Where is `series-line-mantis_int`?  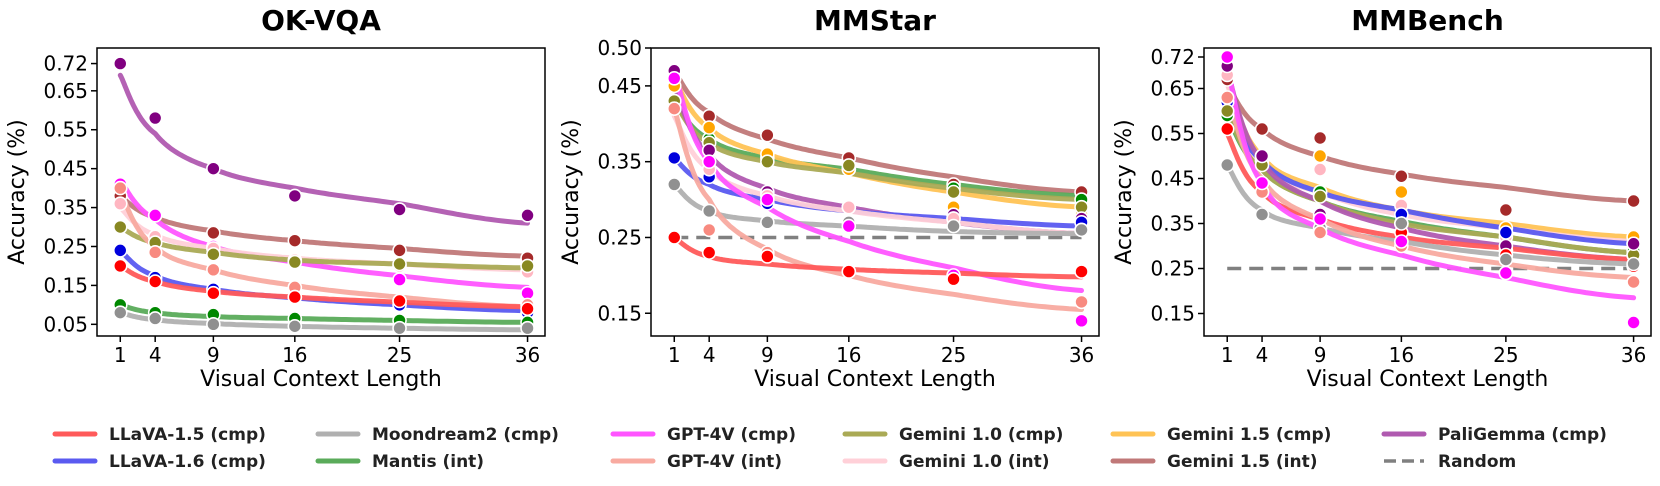 series-line-mantis_int is located at coordinates (323, 313).